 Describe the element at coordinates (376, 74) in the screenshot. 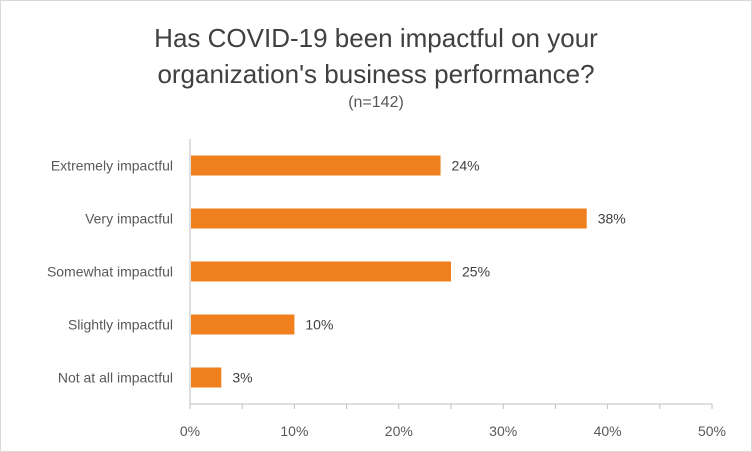

I see `chart-title-line-2: organization's business performance?` at that location.